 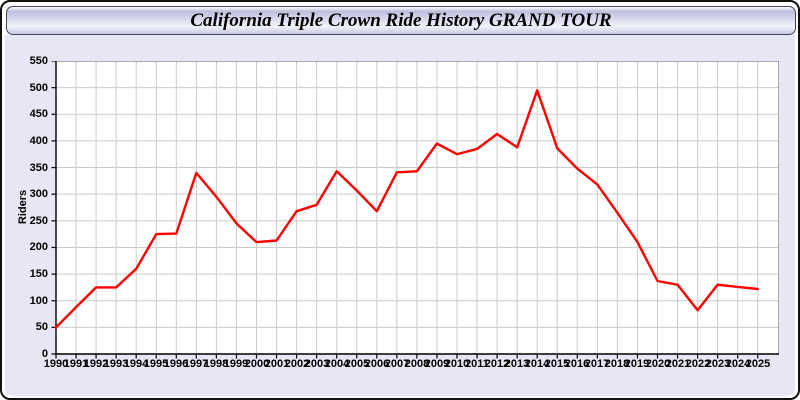 What do you see at coordinates (597, 364) in the screenshot?
I see `x-tick-label: 2017` at bounding box center [597, 364].